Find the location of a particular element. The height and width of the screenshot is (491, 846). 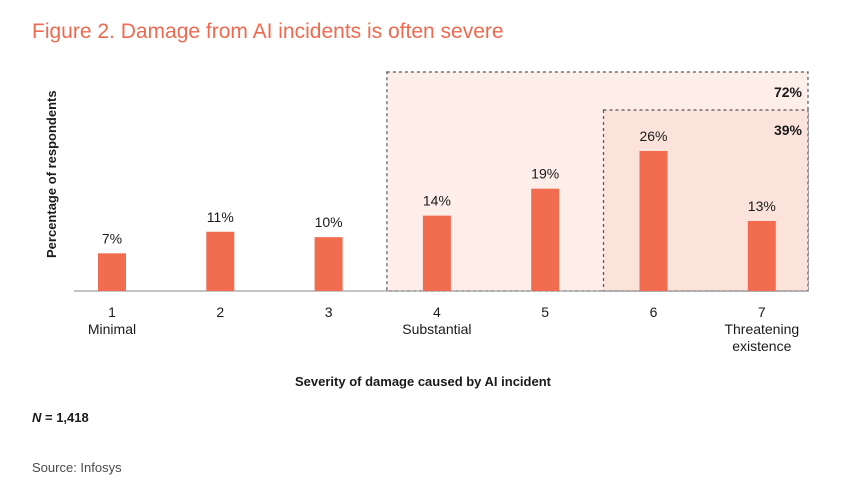

tick-label: 2 is located at coordinates (220, 312).